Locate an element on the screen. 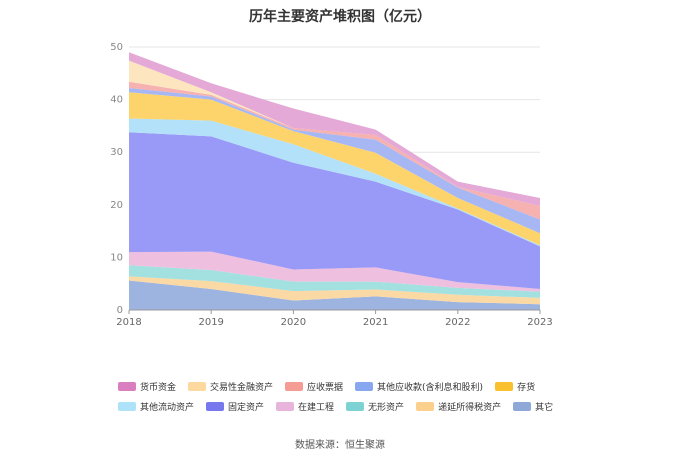 Image resolution: width=680 pixels, height=460 pixels. legend-item: 交易性金融资产 is located at coordinates (230, 386).